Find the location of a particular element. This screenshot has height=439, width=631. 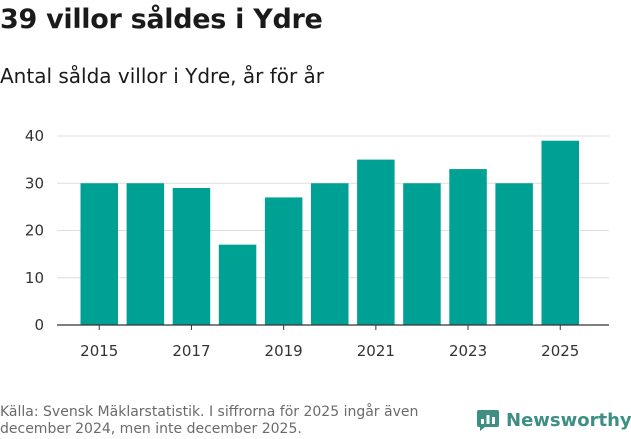

chart-title: 39 villor såldes i Ydre is located at coordinates (161, 19).